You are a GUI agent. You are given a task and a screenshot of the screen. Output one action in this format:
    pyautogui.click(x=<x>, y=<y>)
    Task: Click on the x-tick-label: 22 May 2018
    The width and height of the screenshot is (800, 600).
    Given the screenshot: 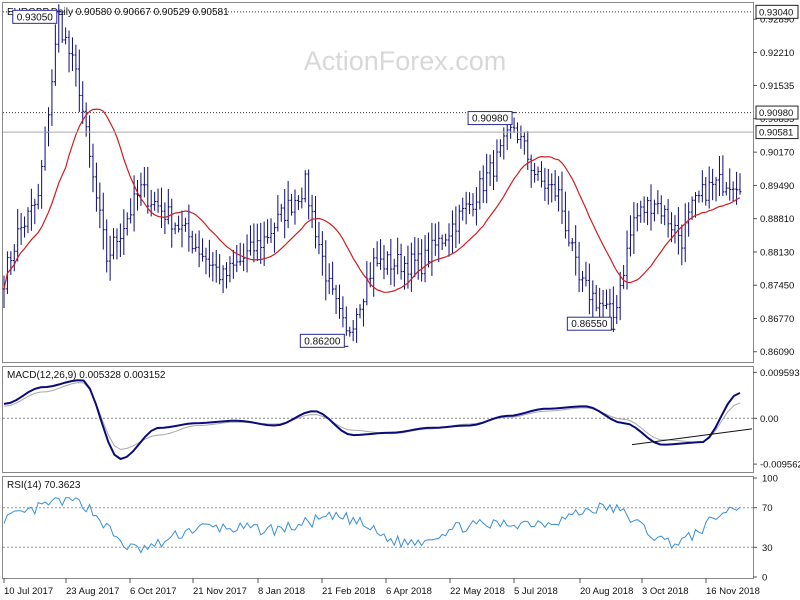 What is the action you would take?
    pyautogui.click(x=477, y=591)
    